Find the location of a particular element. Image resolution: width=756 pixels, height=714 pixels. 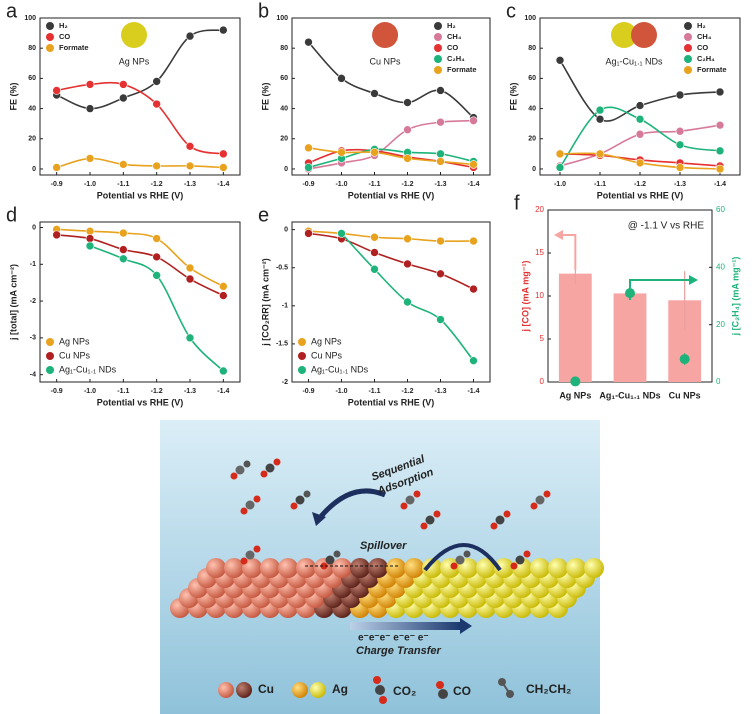

legend-label: Formate is located at coordinates (74, 47).